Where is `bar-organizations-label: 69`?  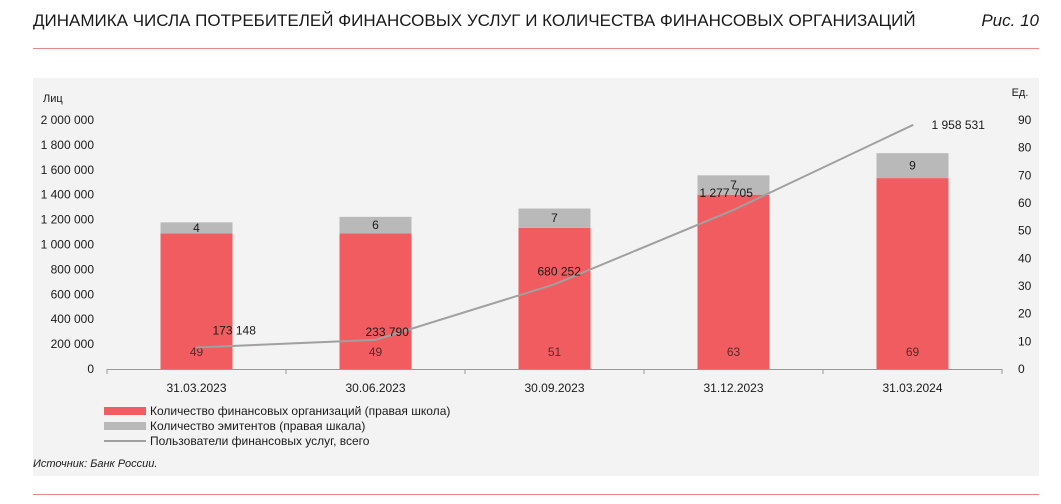
bar-organizations-label: 69 is located at coordinates (913, 352).